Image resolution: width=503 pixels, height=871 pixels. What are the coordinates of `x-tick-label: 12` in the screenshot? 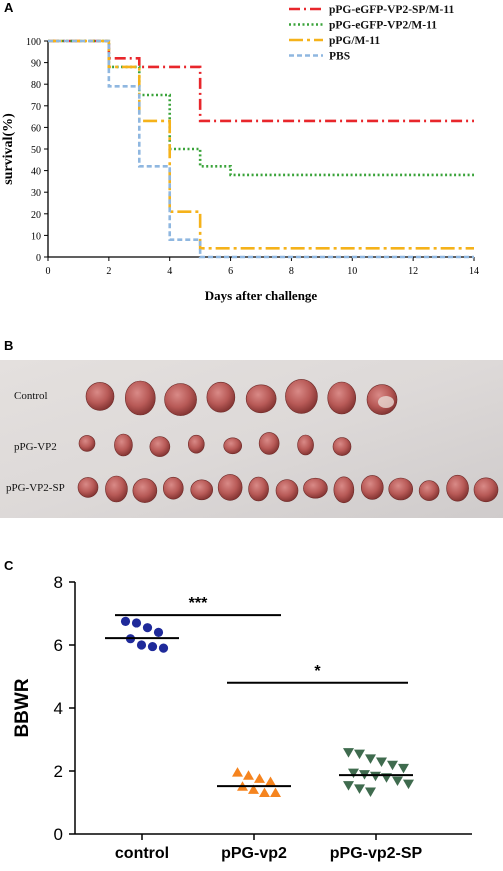 It's located at (413, 271).